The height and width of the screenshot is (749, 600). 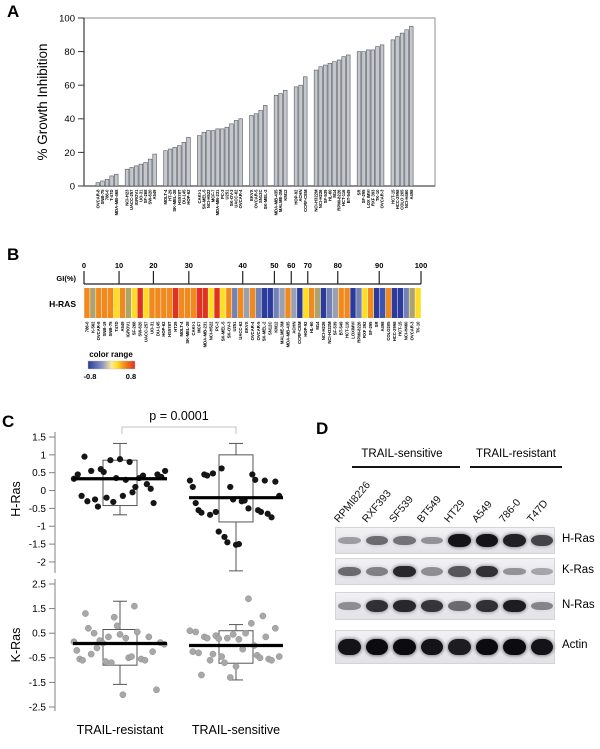 What do you see at coordinates (67, 18) in the screenshot?
I see `y-tick-label: 100` at bounding box center [67, 18].